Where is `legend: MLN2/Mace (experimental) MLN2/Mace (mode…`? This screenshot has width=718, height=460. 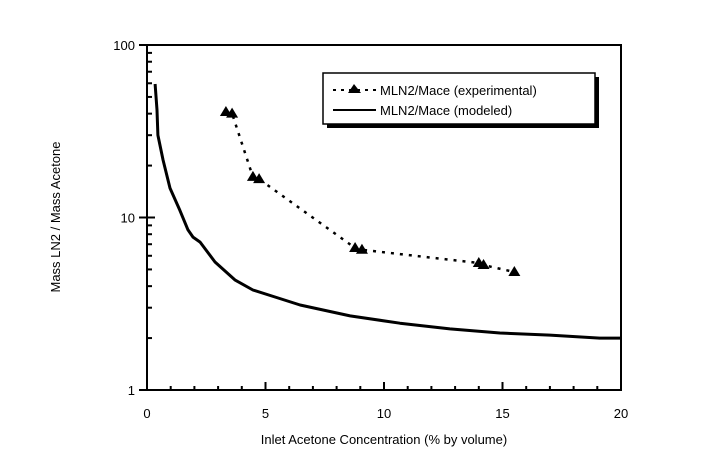 legend: MLN2/Mace (experimental) MLN2/Mace (mode… is located at coordinates (460, 100).